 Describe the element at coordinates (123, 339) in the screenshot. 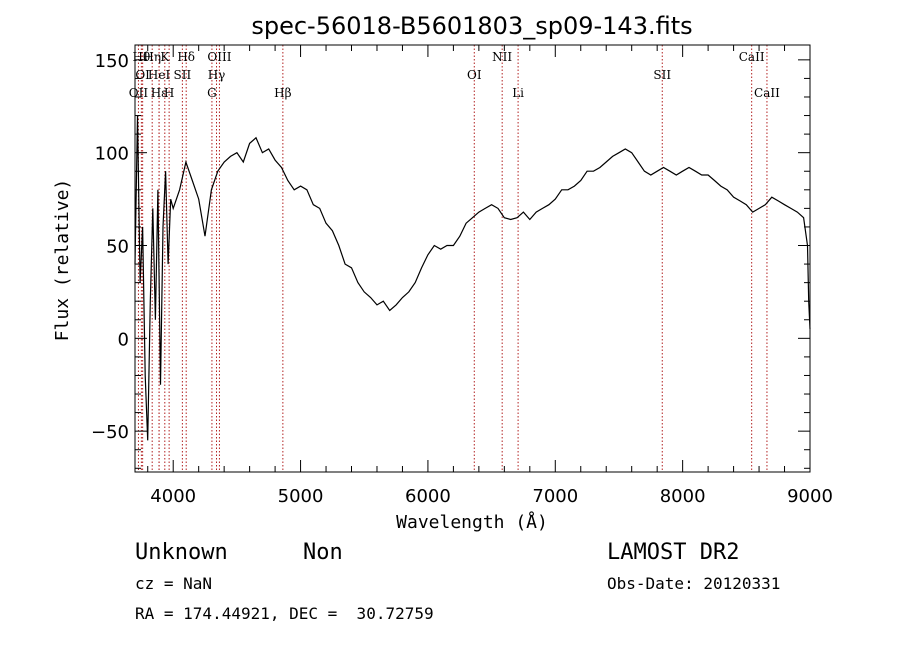

I see `y-tick-label: 0` at that location.